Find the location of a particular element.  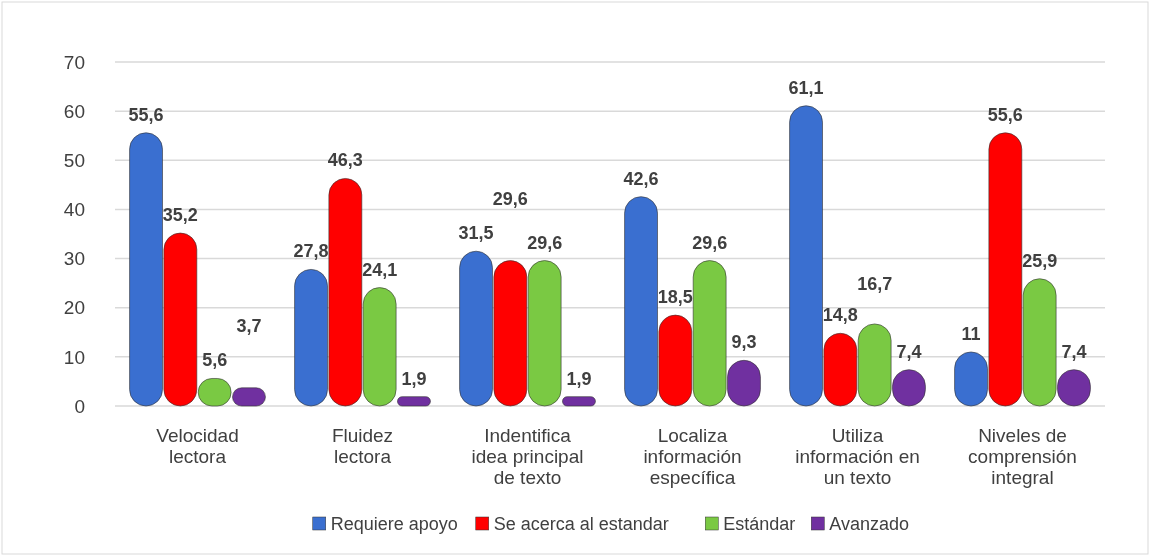

x-tick-label: Niveles de comprensión integral is located at coordinates (1022, 456).